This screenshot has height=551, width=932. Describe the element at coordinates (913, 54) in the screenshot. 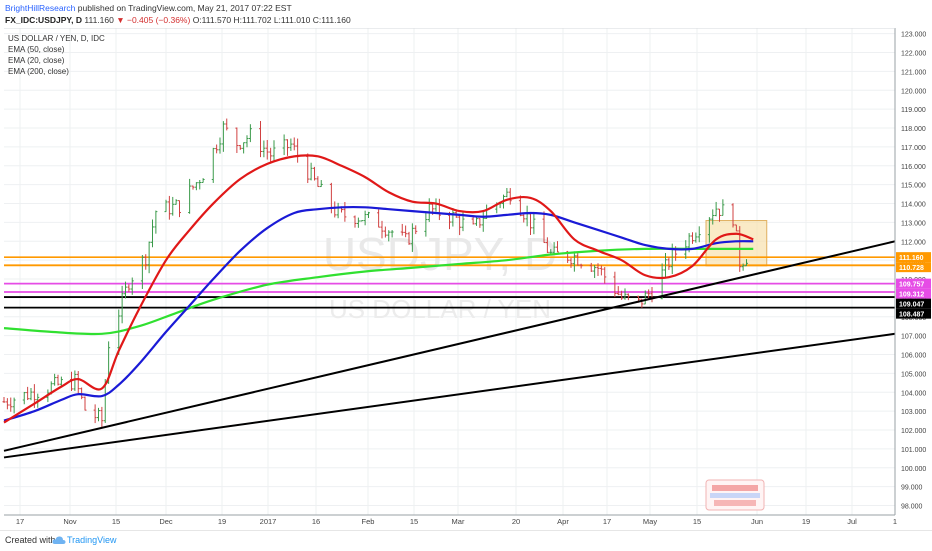

I see `y-tick-label: 122.000` at that location.